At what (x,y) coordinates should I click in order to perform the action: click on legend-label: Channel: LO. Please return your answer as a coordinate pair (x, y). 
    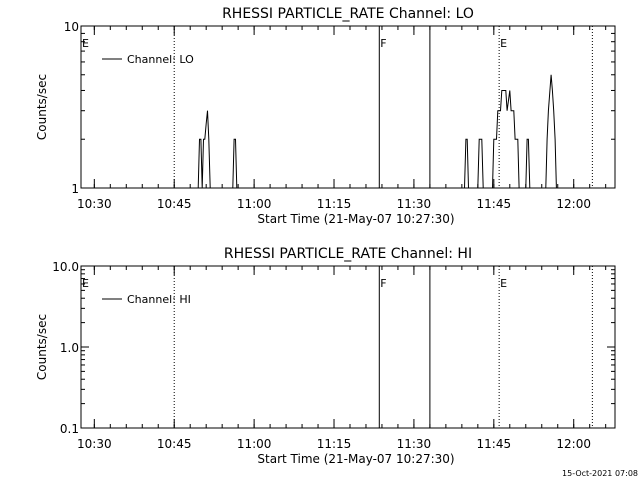
    Looking at the image, I should click on (160, 59).